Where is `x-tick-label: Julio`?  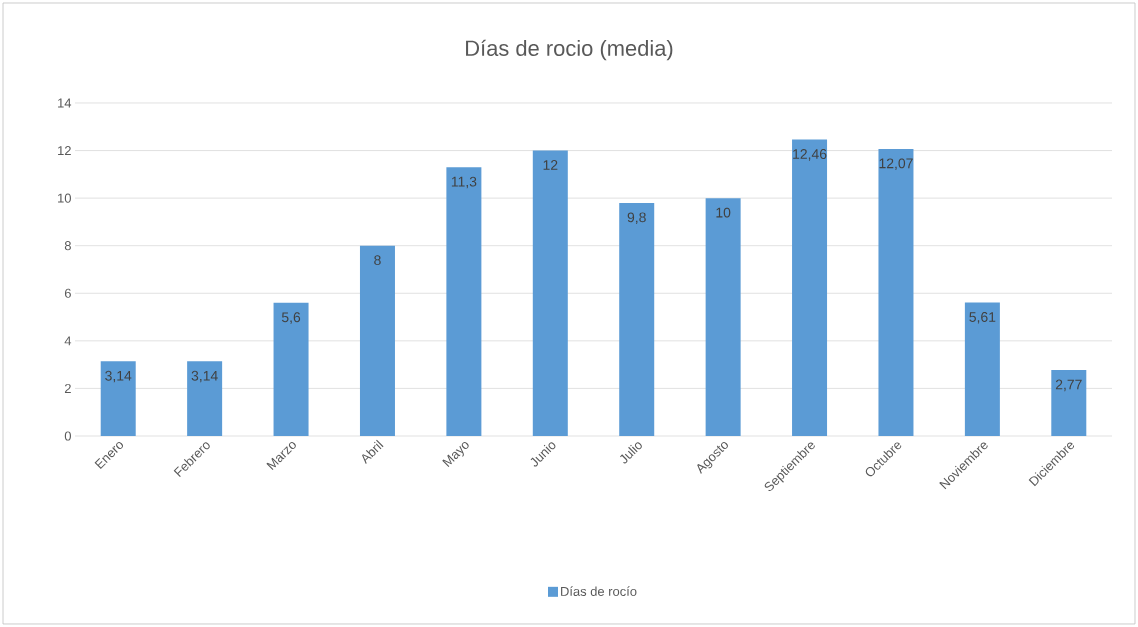 x-tick-label: Julio is located at coordinates (631, 453).